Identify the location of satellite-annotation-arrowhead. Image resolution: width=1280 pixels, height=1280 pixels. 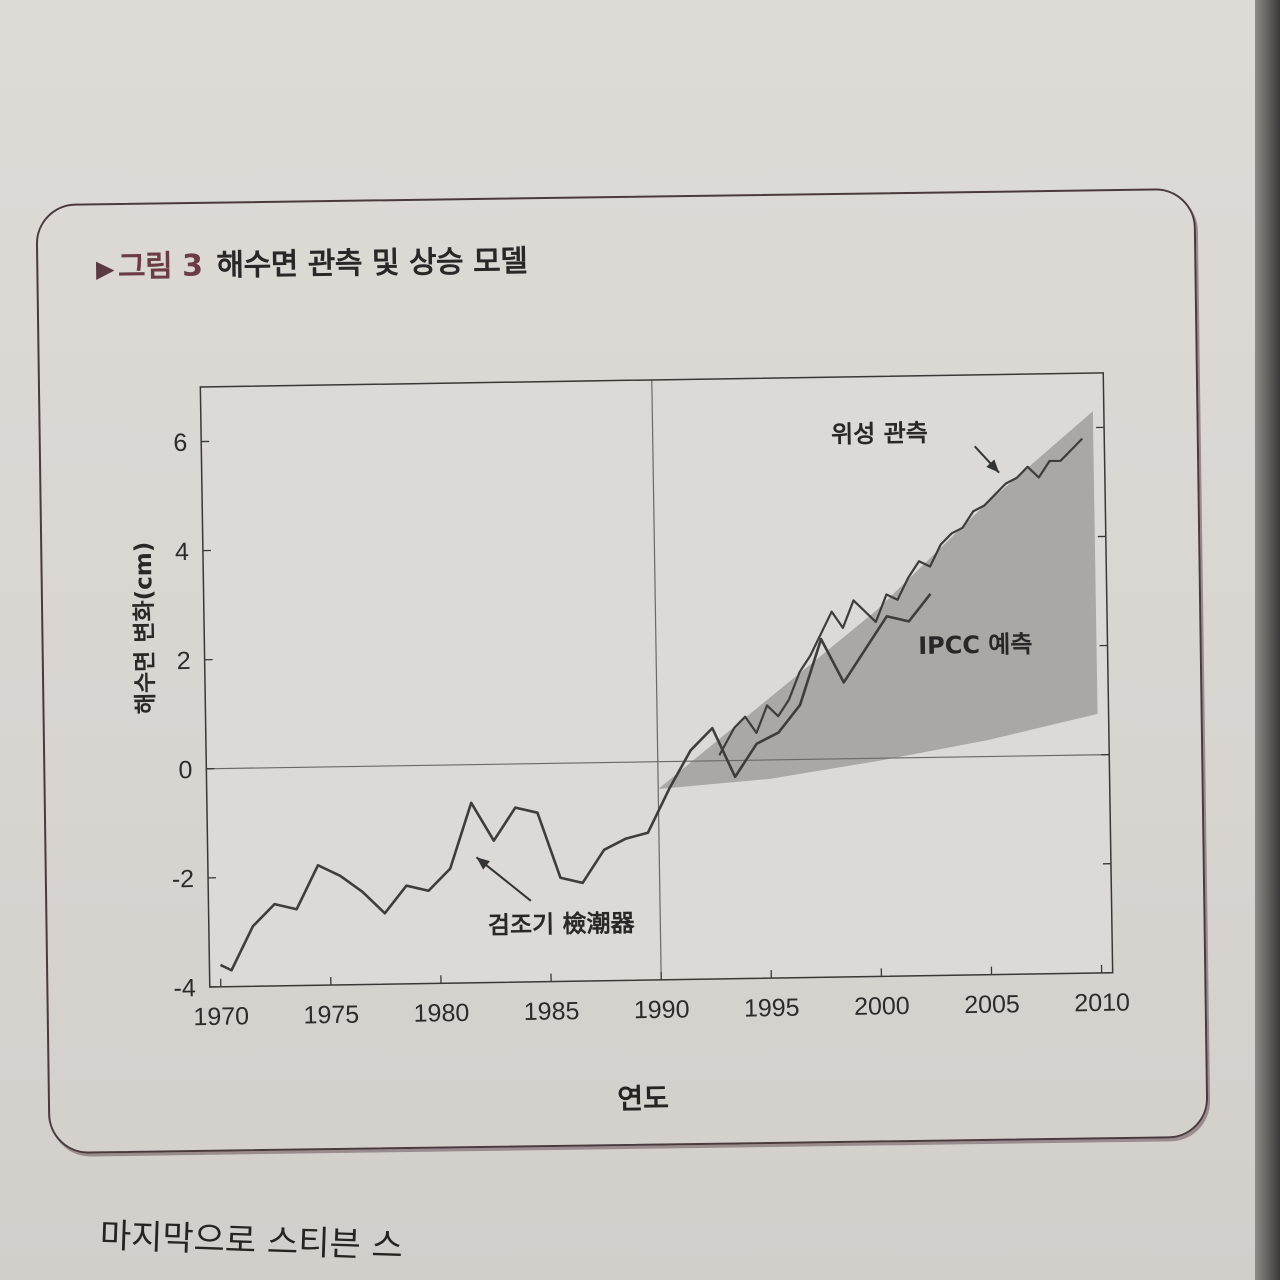
(993, 466).